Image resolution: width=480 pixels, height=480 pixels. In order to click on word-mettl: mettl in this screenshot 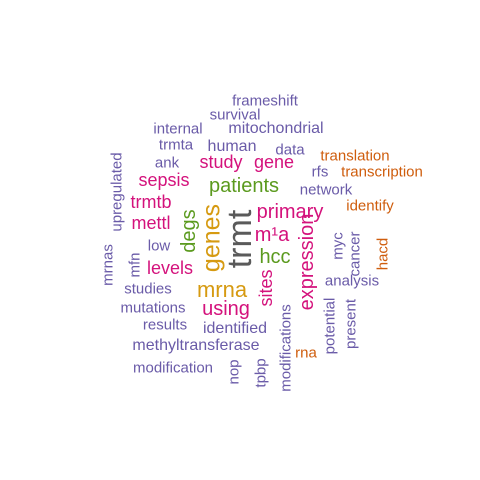, I will do `click(151, 223)`.